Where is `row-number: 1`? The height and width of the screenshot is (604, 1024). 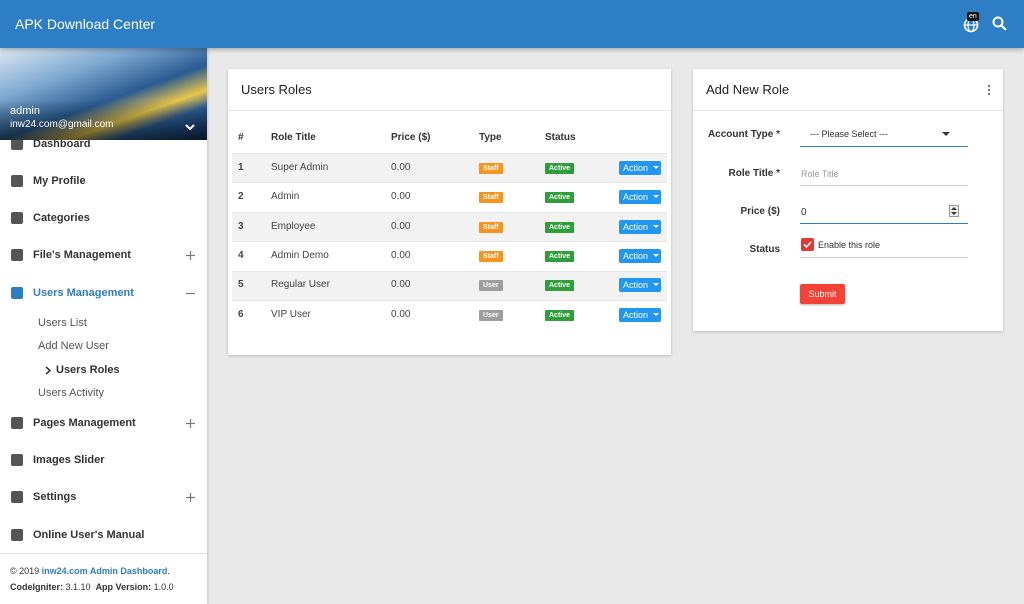 row-number: 1 is located at coordinates (241, 167).